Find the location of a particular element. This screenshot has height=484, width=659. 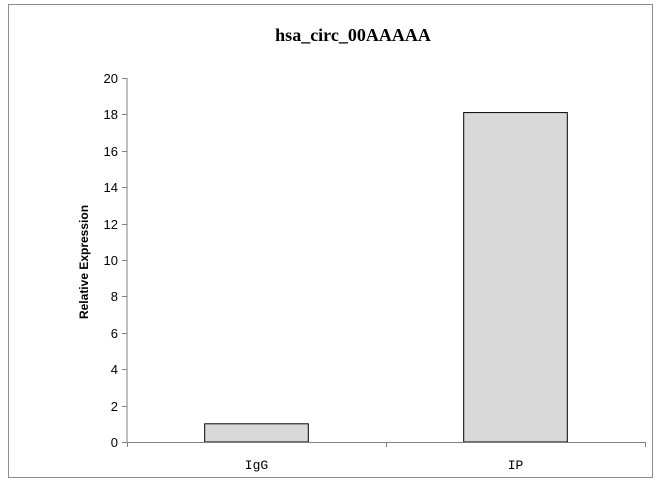

y-tick-label: 2 is located at coordinates (114, 406).